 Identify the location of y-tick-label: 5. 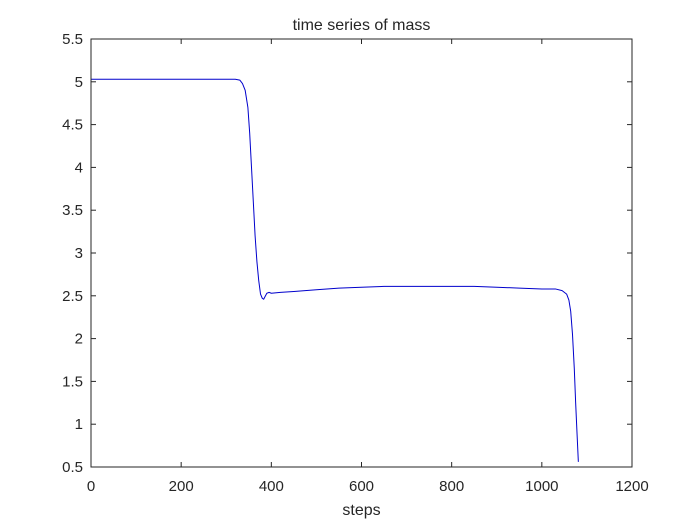
(79, 82).